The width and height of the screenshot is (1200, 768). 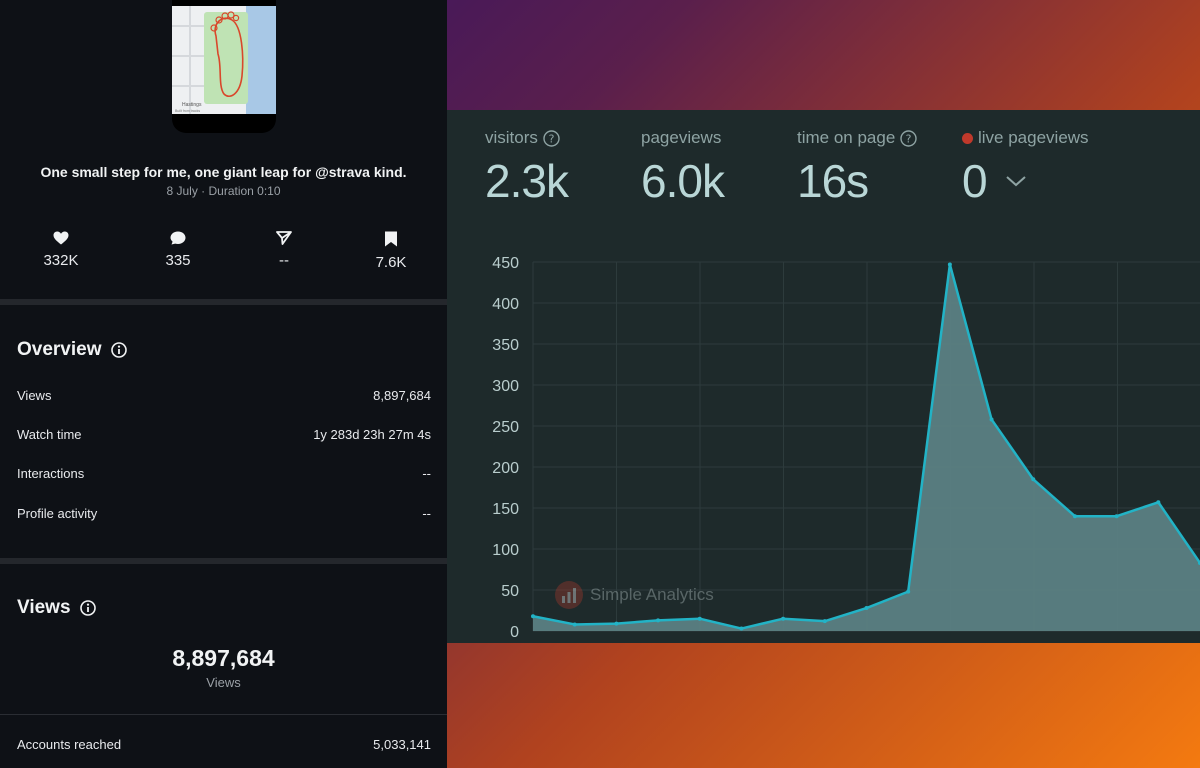 I want to click on row-label: Interactions, so click(x=51, y=473).